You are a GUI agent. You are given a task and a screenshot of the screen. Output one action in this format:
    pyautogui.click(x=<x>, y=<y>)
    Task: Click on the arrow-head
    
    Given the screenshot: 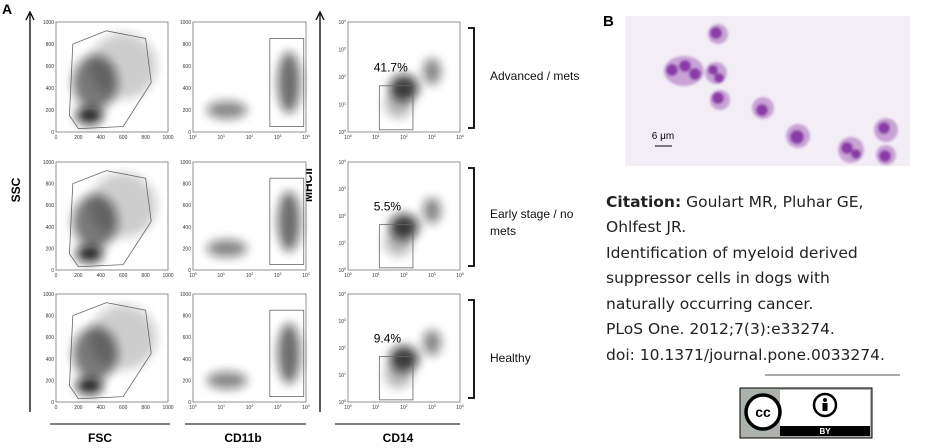 What is the action you would take?
    pyautogui.click(x=30, y=15)
    